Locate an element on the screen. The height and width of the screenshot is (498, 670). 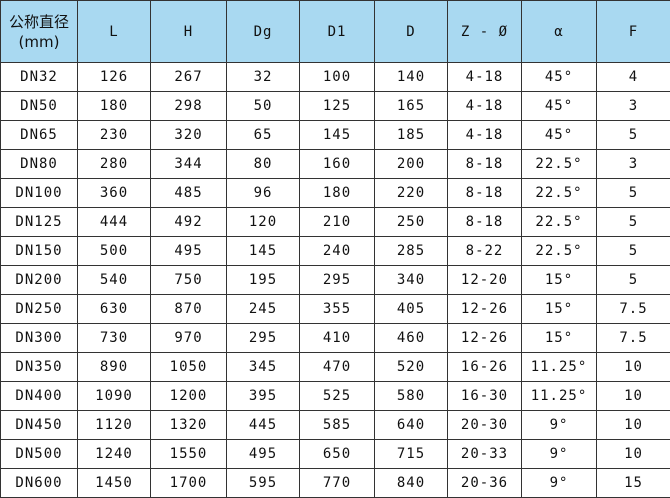
table-cell: 210 is located at coordinates (337, 222).